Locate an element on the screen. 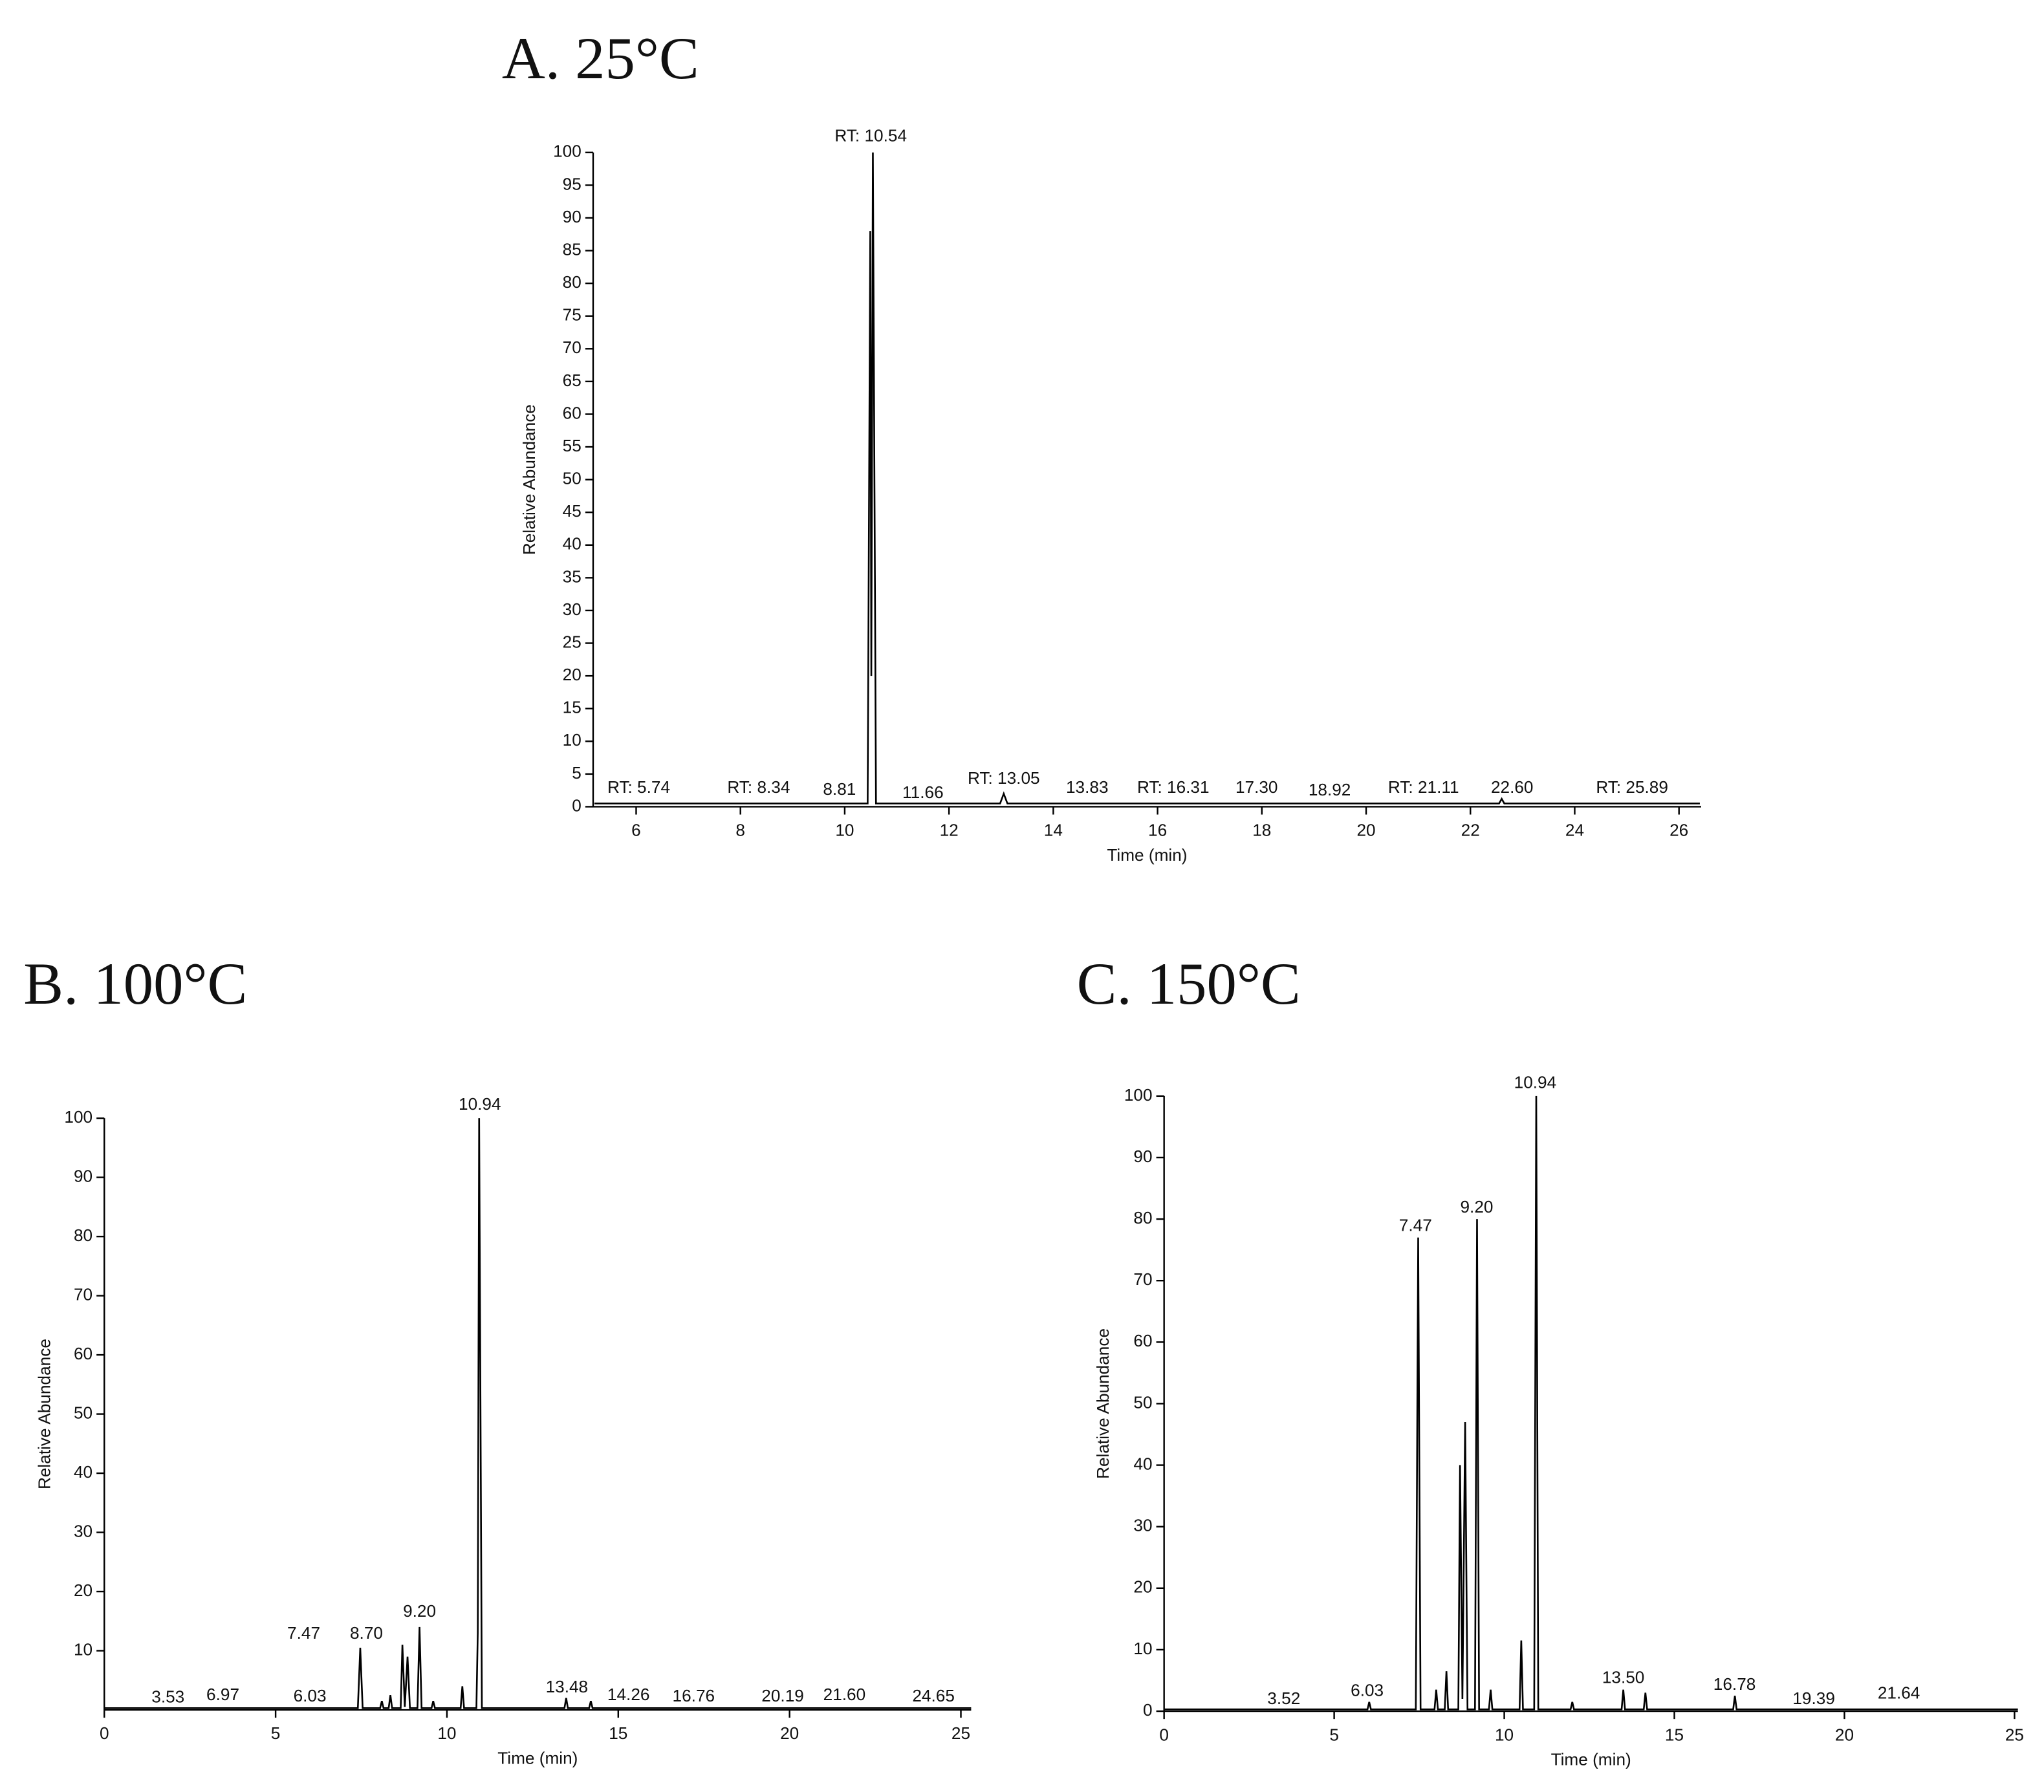 The width and height of the screenshot is (2044, 1792). peak-label: 22.60 is located at coordinates (1512, 787).